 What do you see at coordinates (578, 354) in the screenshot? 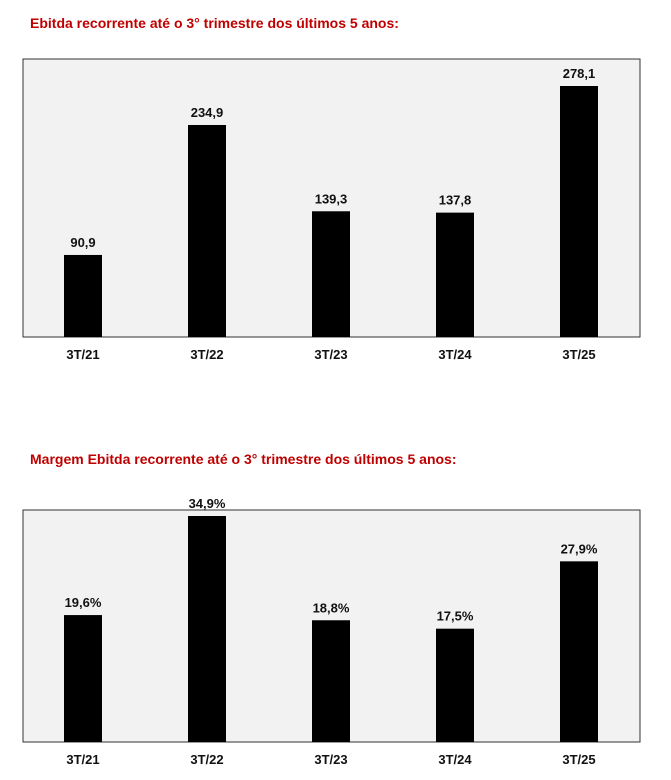
I see `ebitda-x-tick-label: 3T/25` at bounding box center [578, 354].